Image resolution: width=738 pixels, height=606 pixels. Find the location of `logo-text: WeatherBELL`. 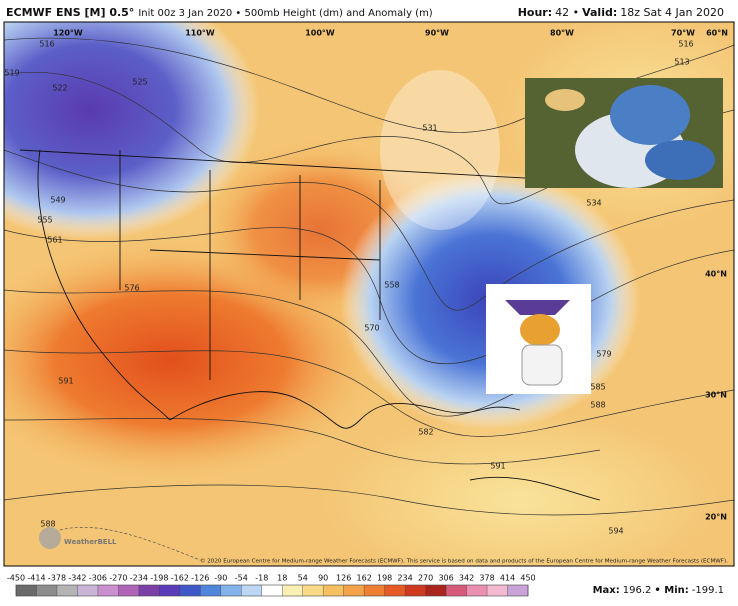

logo-text: WeatherBELL is located at coordinates (90, 542).